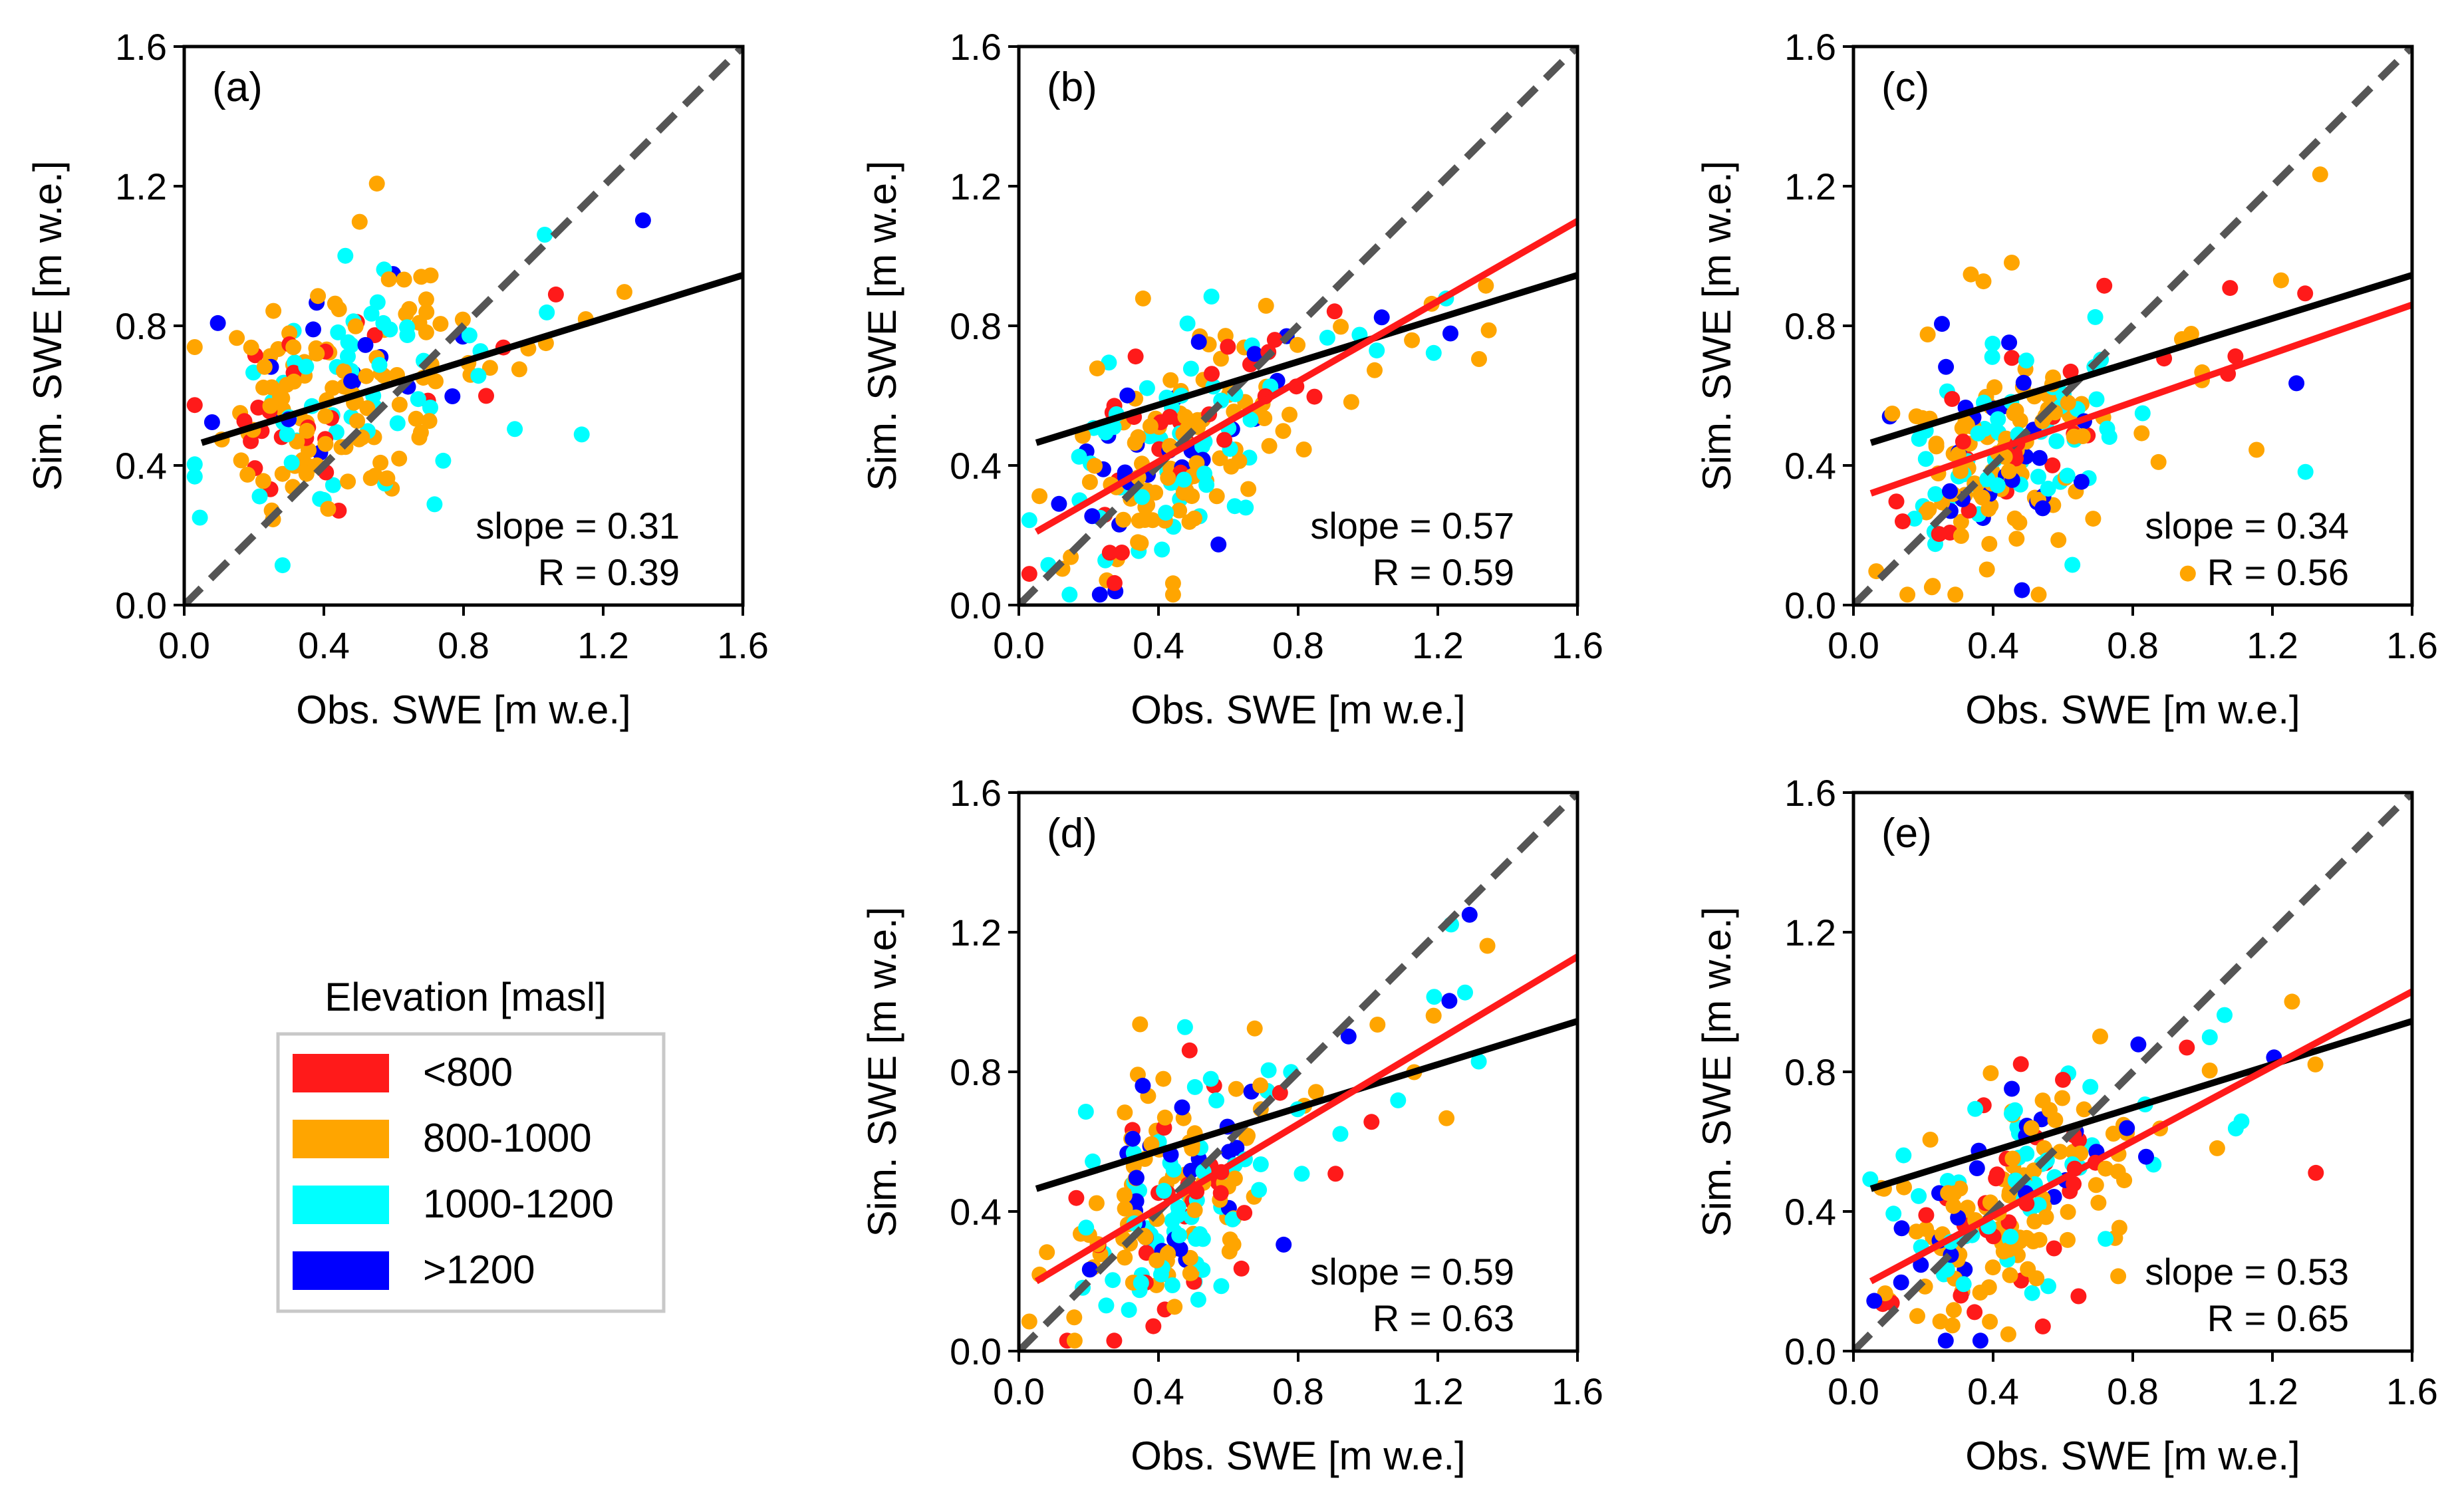  Describe the element at coordinates (1438, 1391) in the screenshot. I see `x-tick-label: 1.2` at that location.